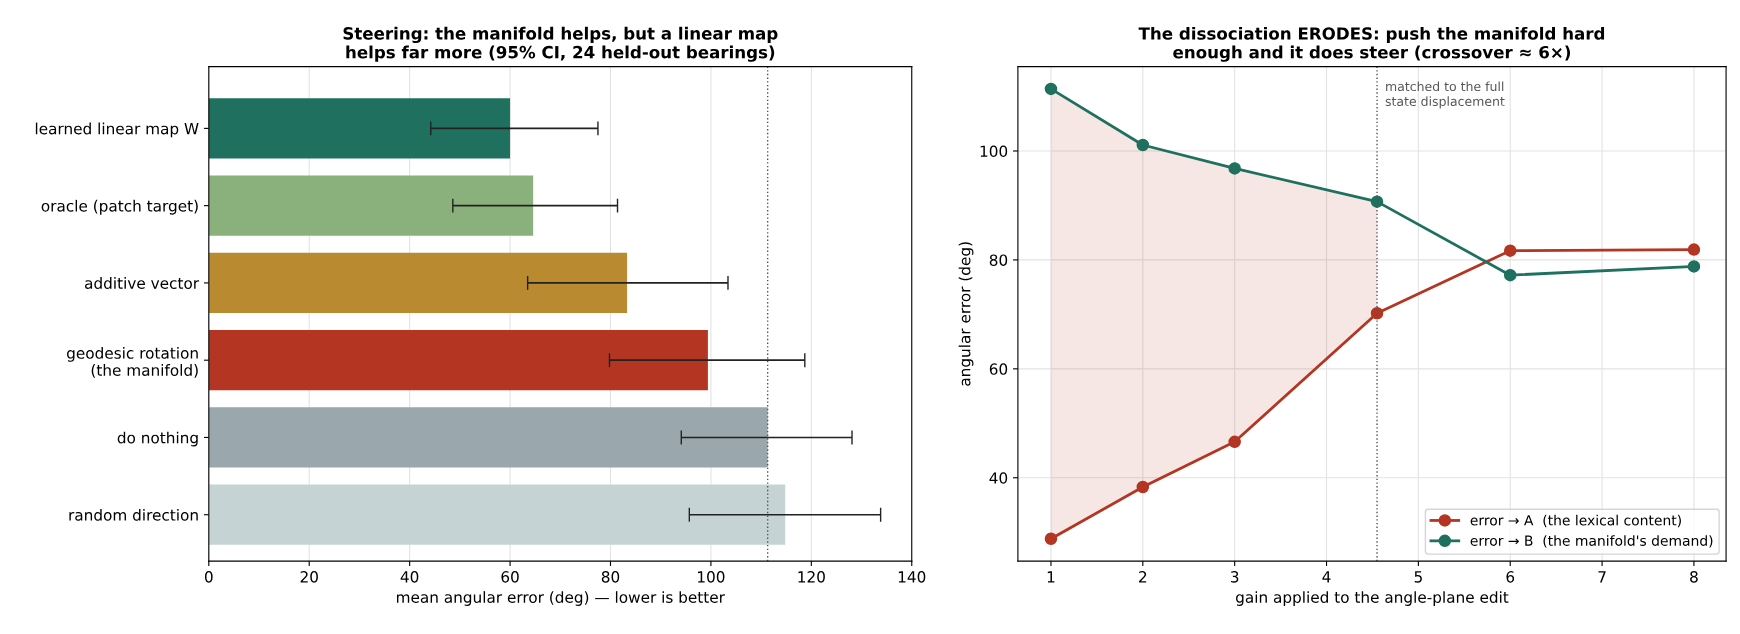  What do you see at coordinates (1591, 541) in the screenshot?
I see `legend-label: error → B (the manifold's demand)` at bounding box center [1591, 541].